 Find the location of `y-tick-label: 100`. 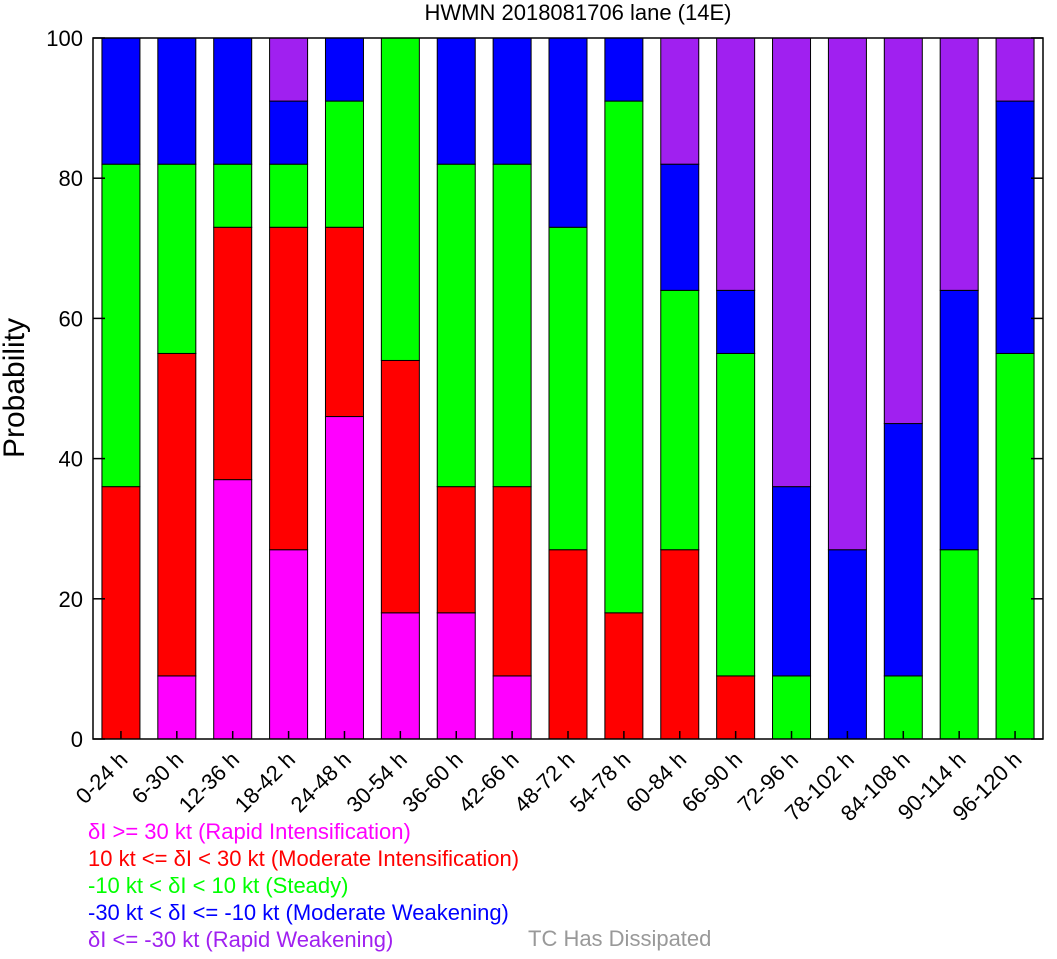

y-tick-label: 100 is located at coordinates (64, 38).